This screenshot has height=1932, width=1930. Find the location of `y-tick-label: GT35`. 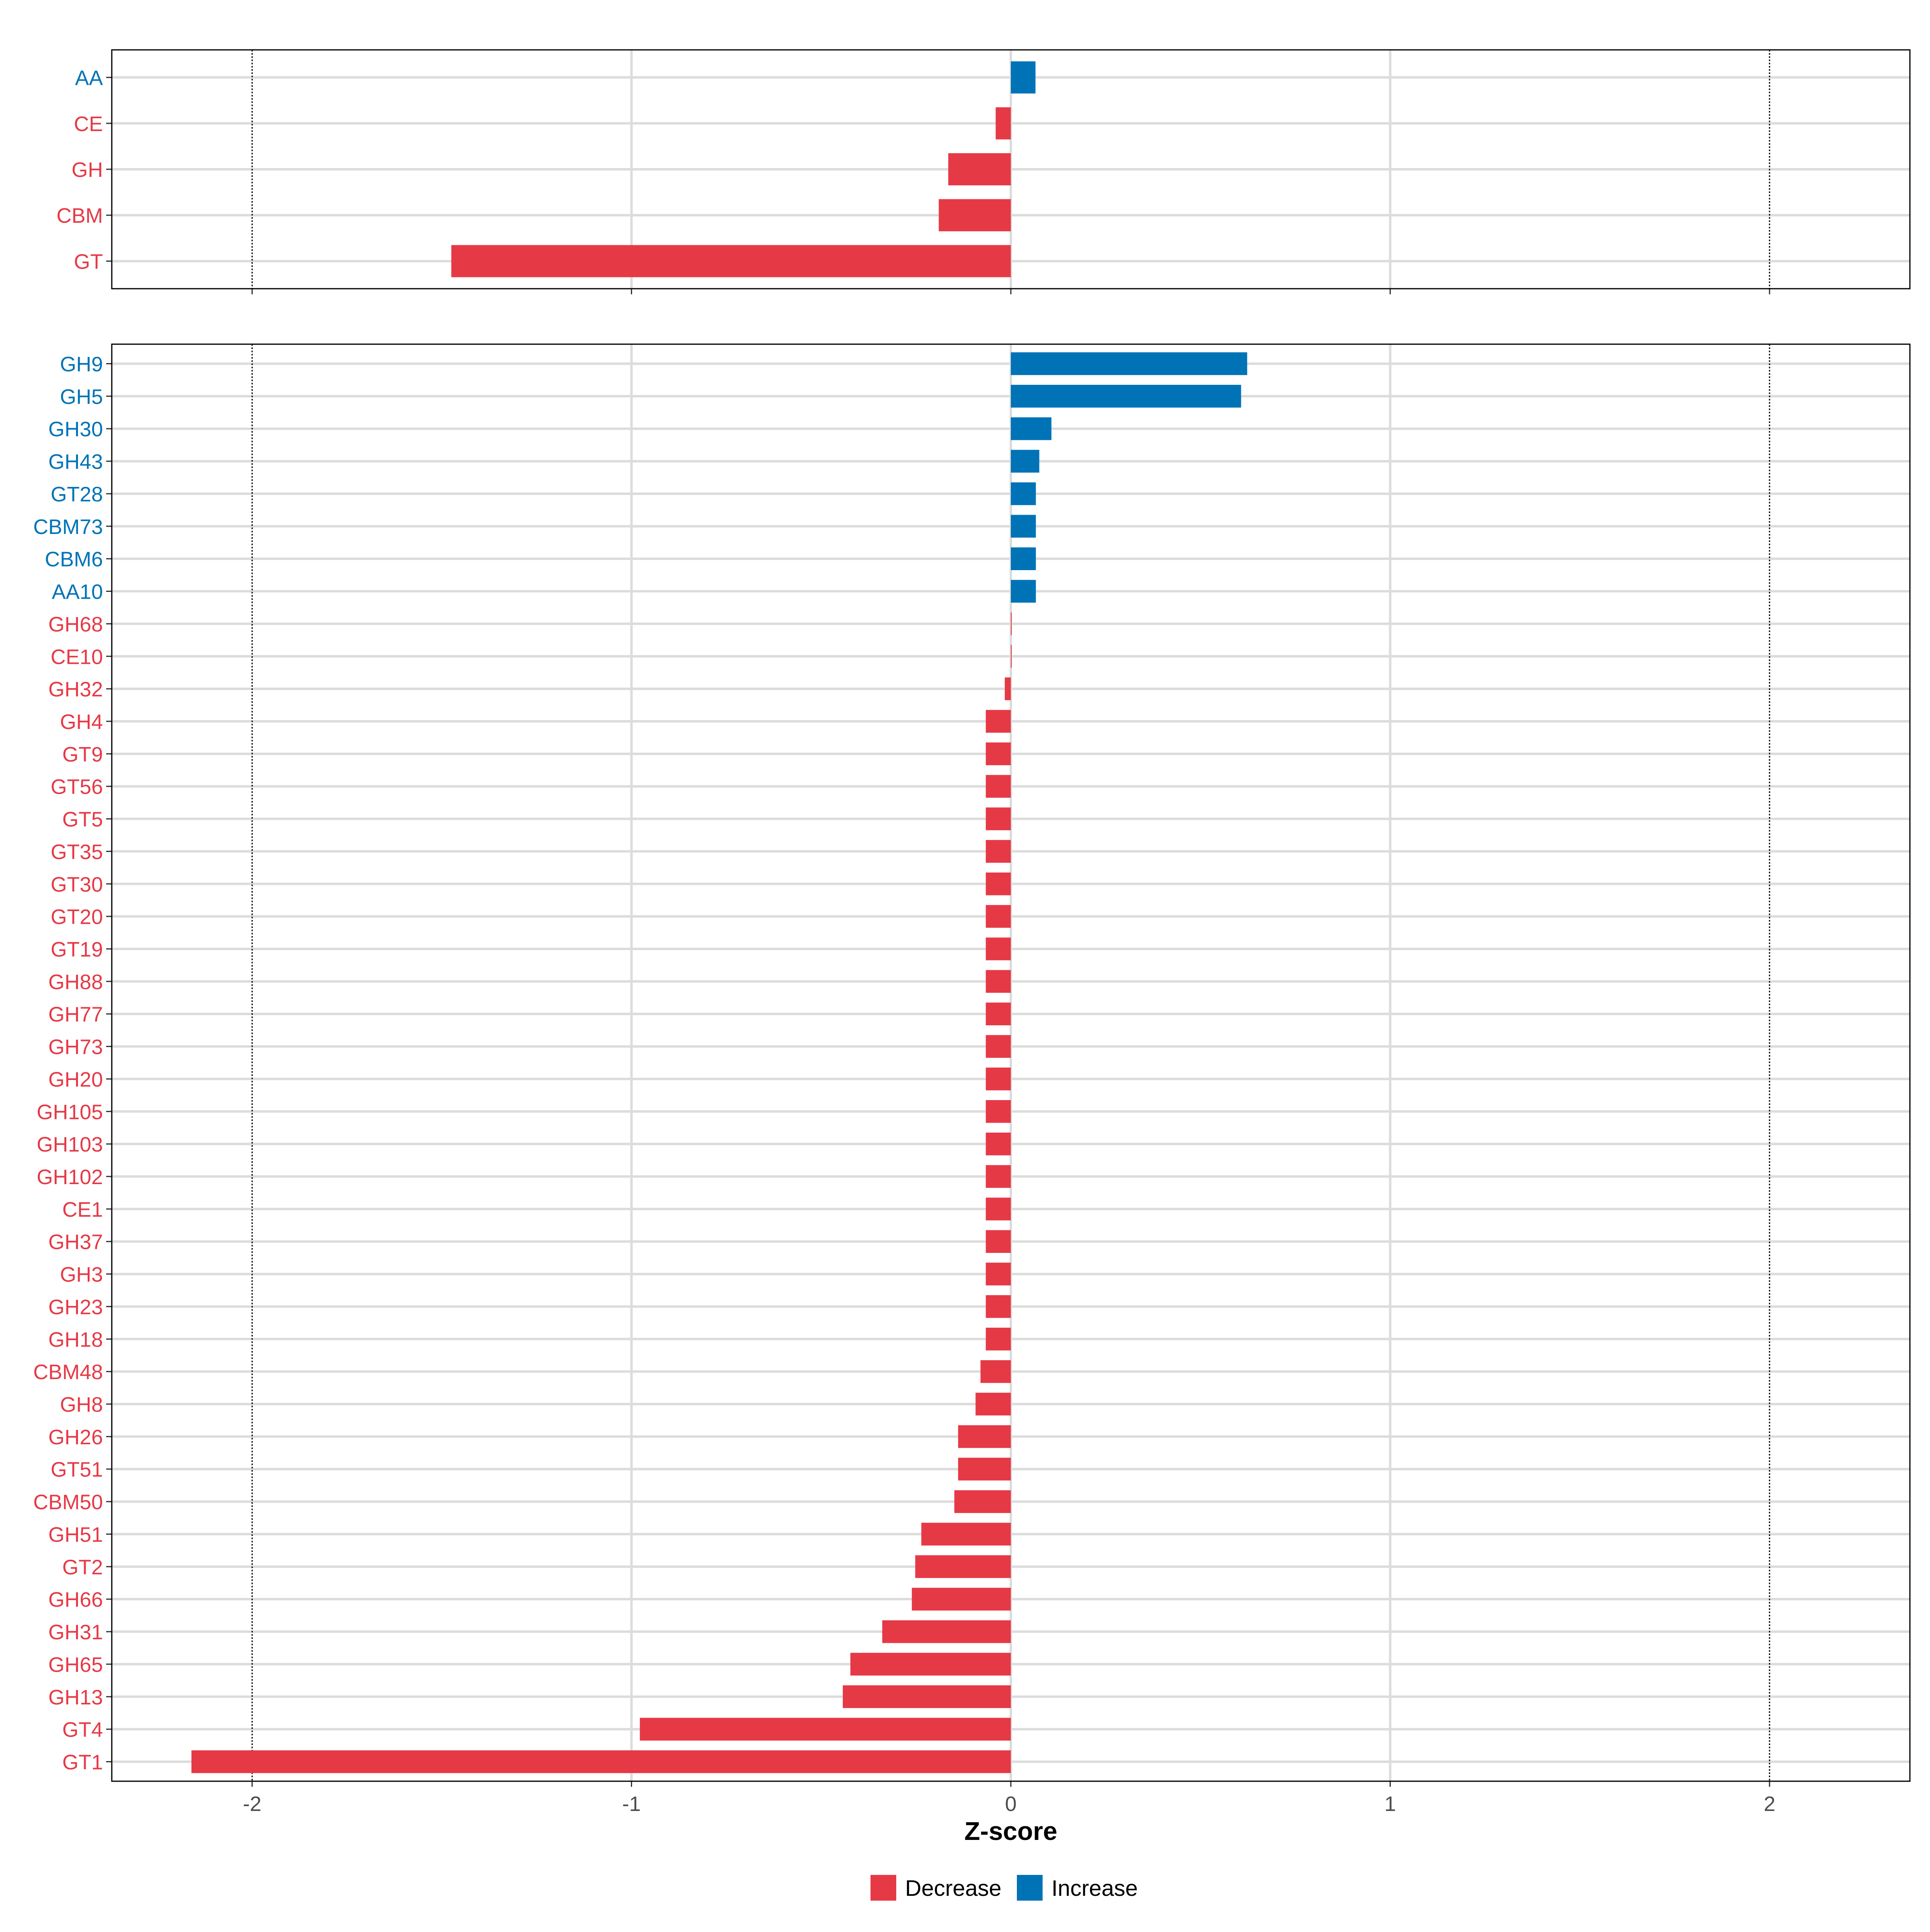

y-tick-label: GT35 is located at coordinates (77, 852).